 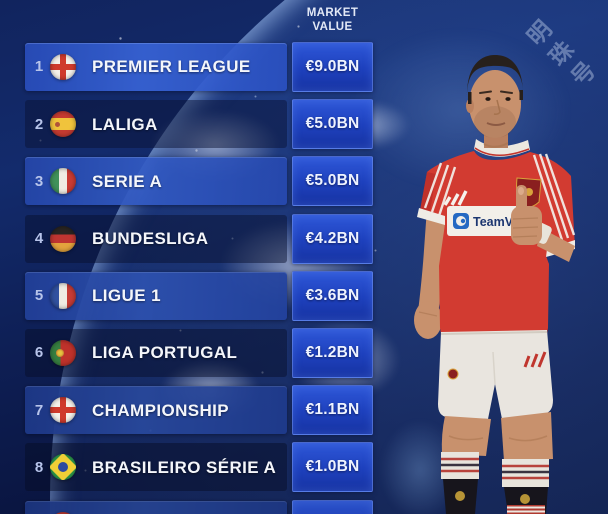 I want to click on rank-number: 5, so click(x=39, y=296).